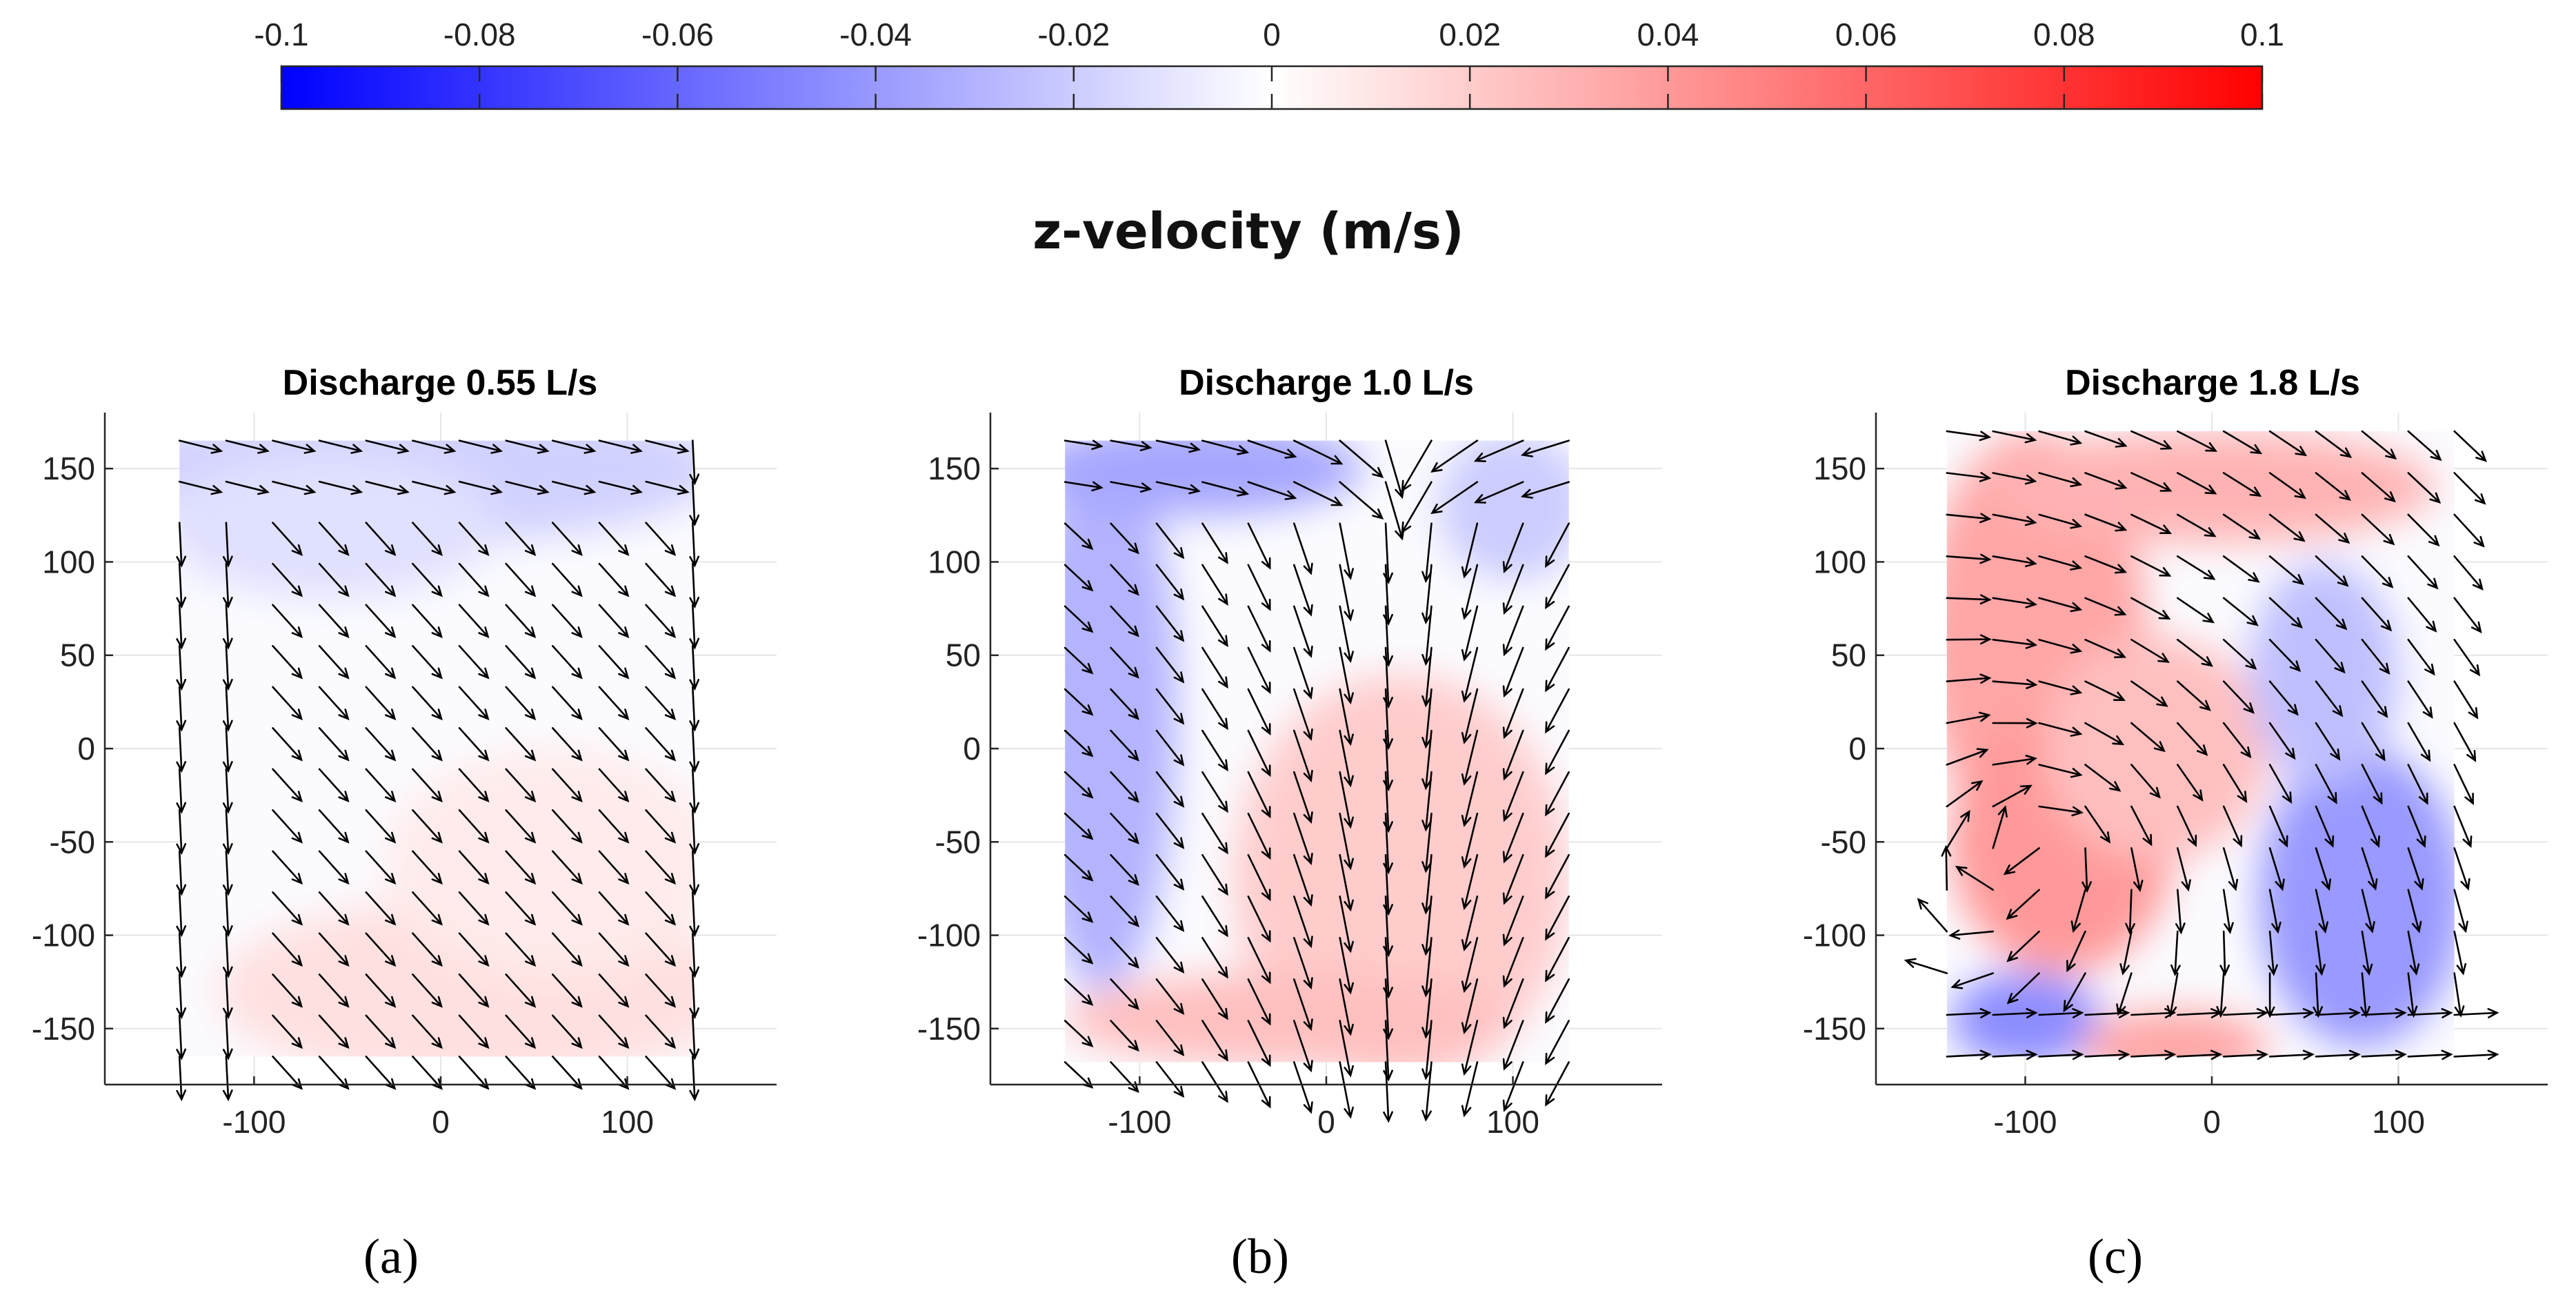 This screenshot has width=2576, height=1295. Describe the element at coordinates (68, 562) in the screenshot. I see `y-tick-label: 100` at that location.